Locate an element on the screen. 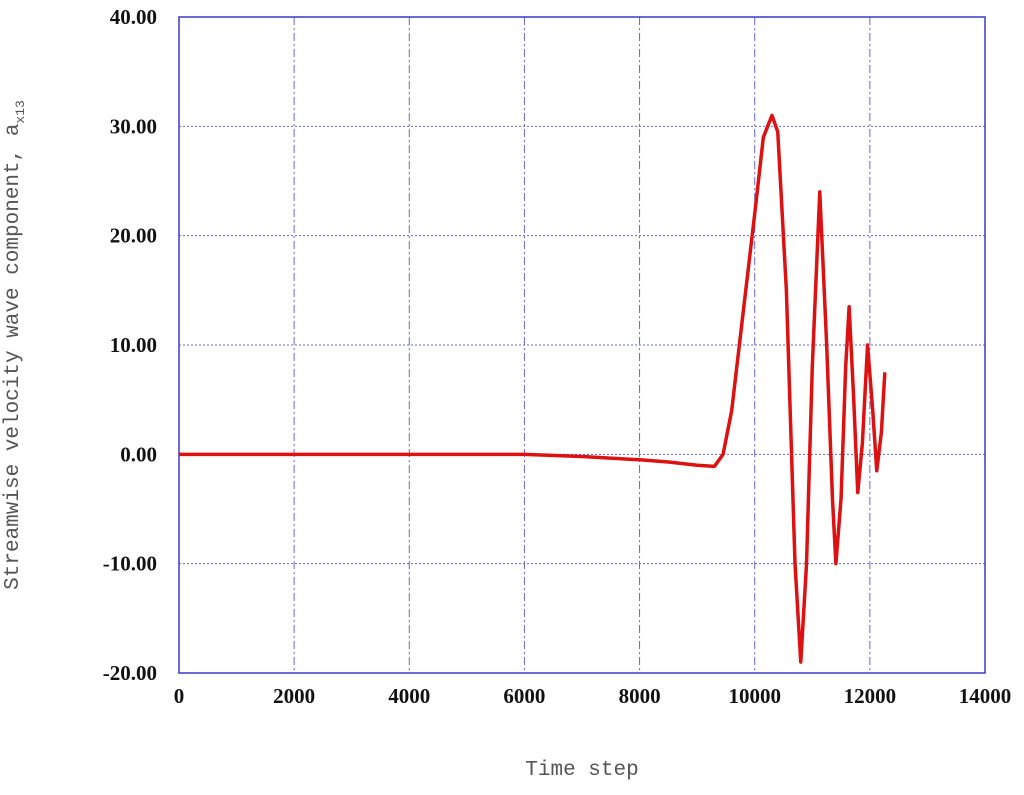 Image resolution: width=1024 pixels, height=795 pixels. y-tick-label: 10.00 is located at coordinates (133, 345).